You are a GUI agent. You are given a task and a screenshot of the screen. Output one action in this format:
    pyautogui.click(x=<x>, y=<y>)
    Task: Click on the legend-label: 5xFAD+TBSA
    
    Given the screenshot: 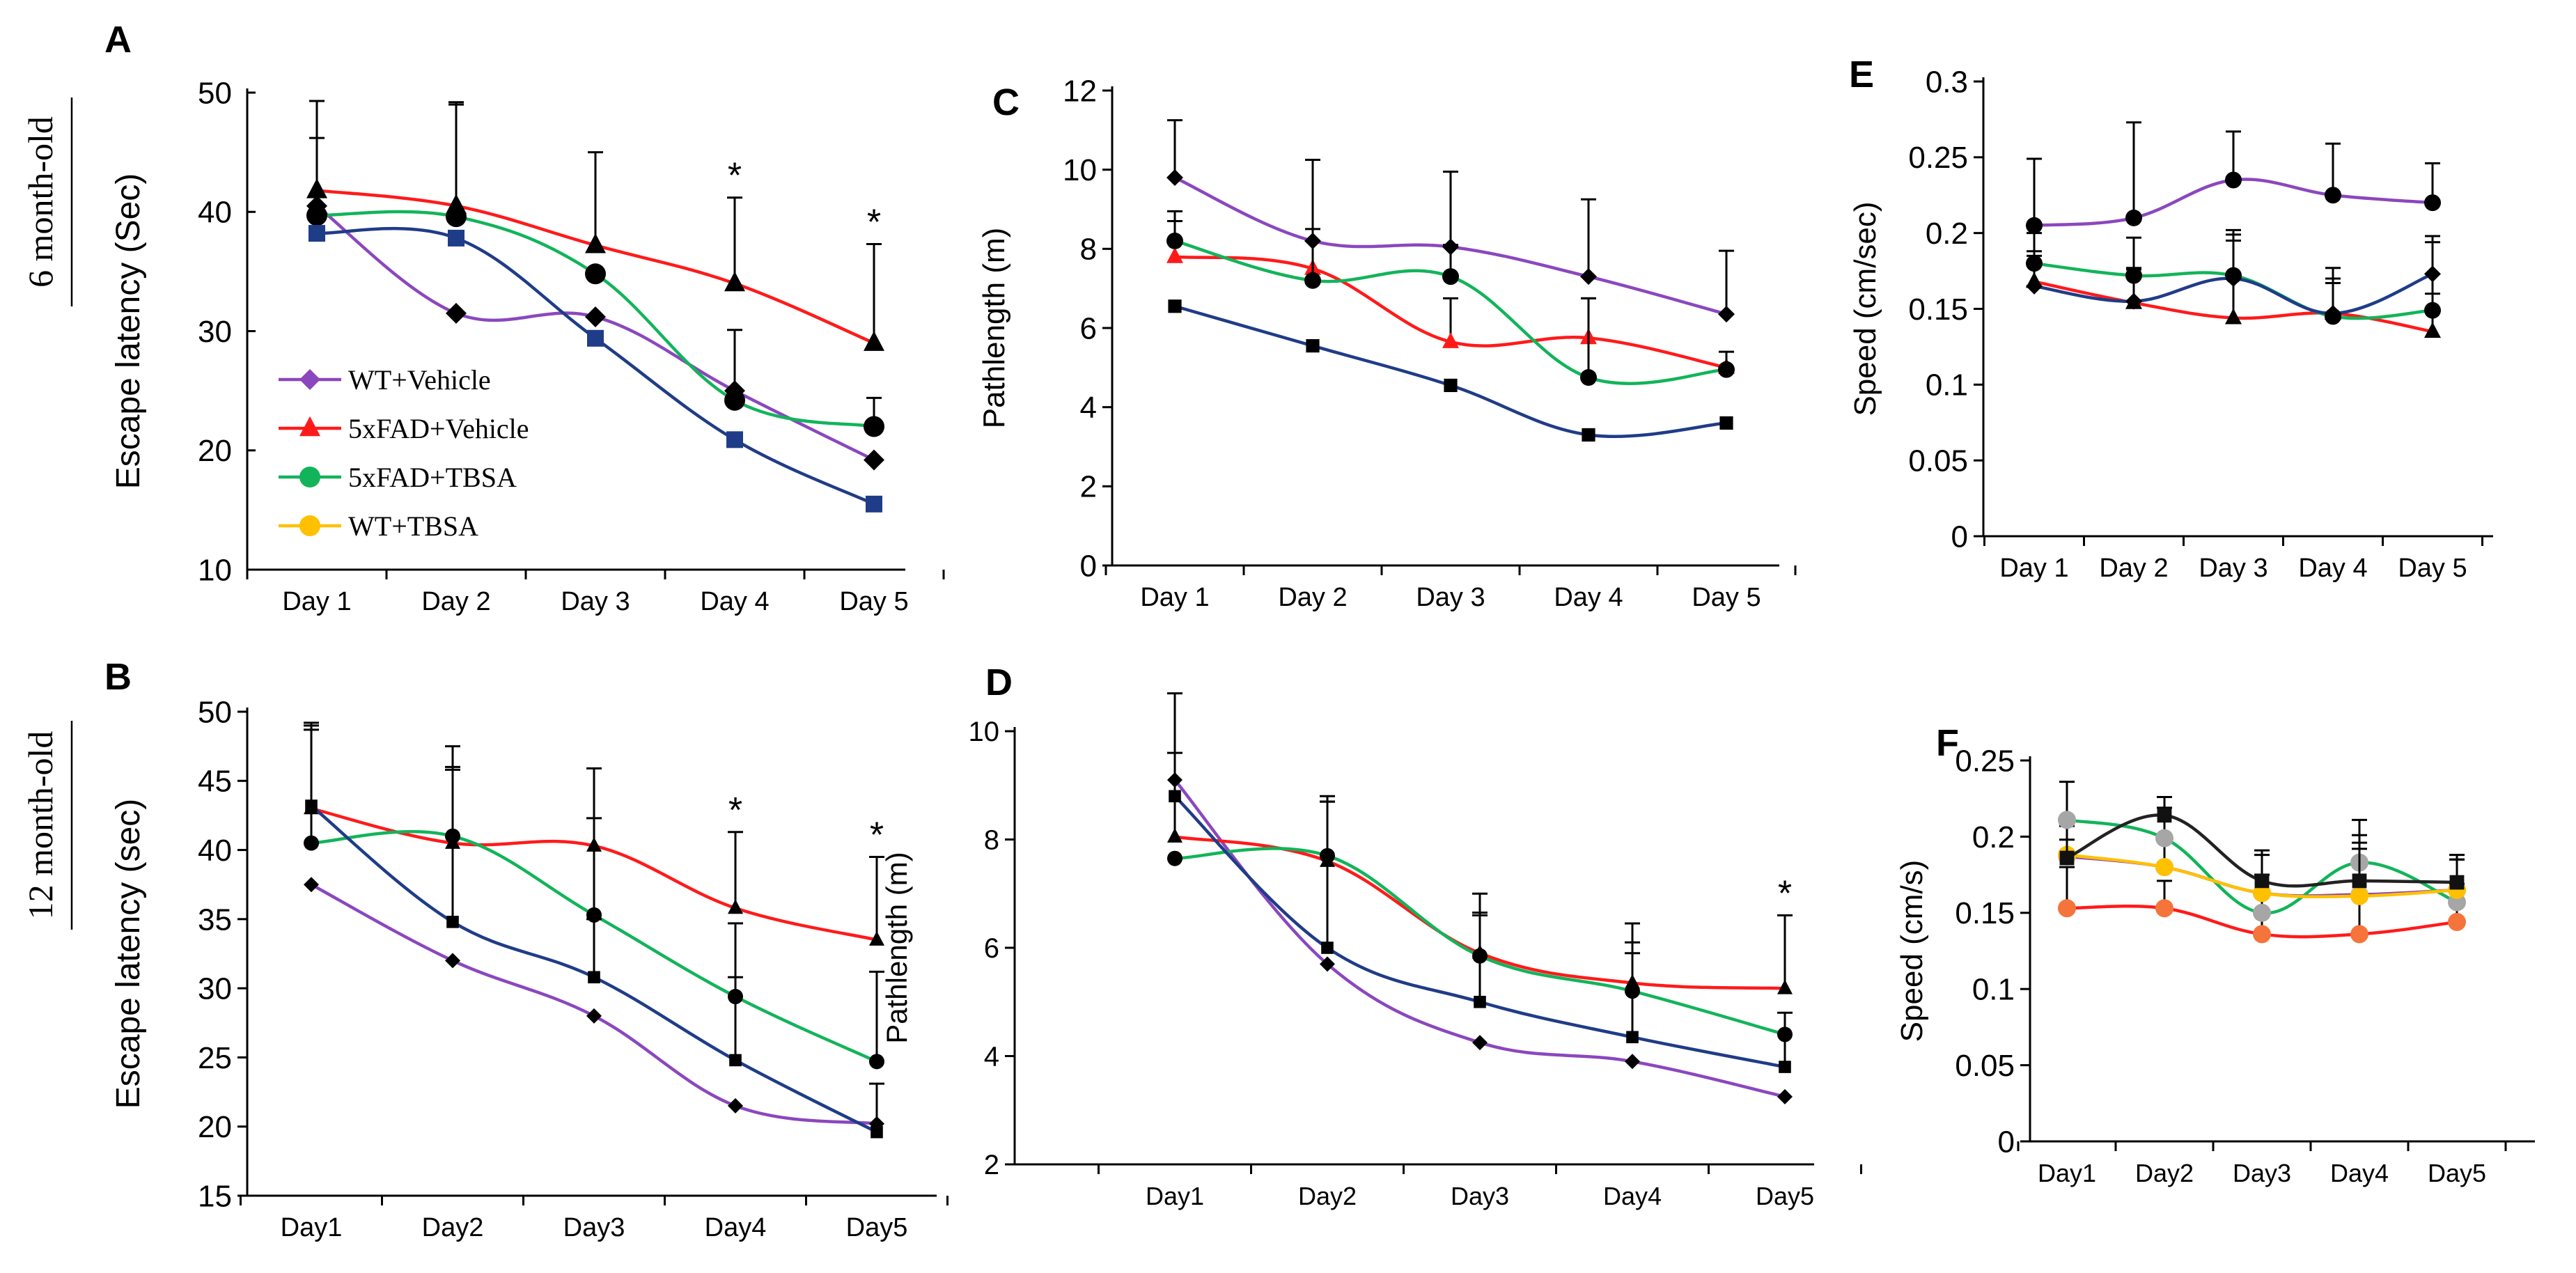 What is the action you would take?
    pyautogui.click(x=432, y=478)
    